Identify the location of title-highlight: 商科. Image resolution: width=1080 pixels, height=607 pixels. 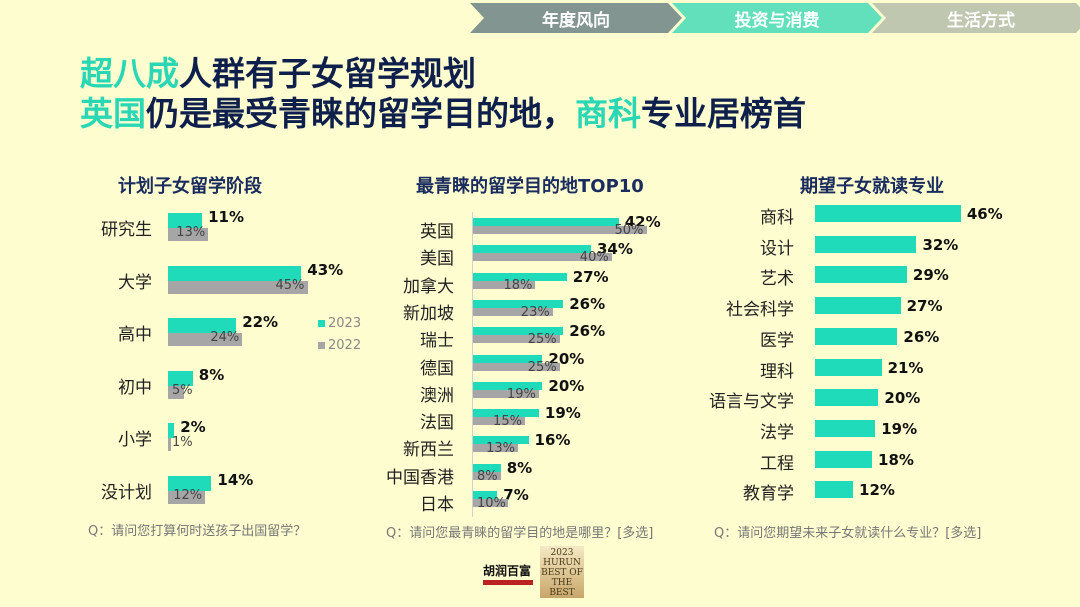
(608, 113).